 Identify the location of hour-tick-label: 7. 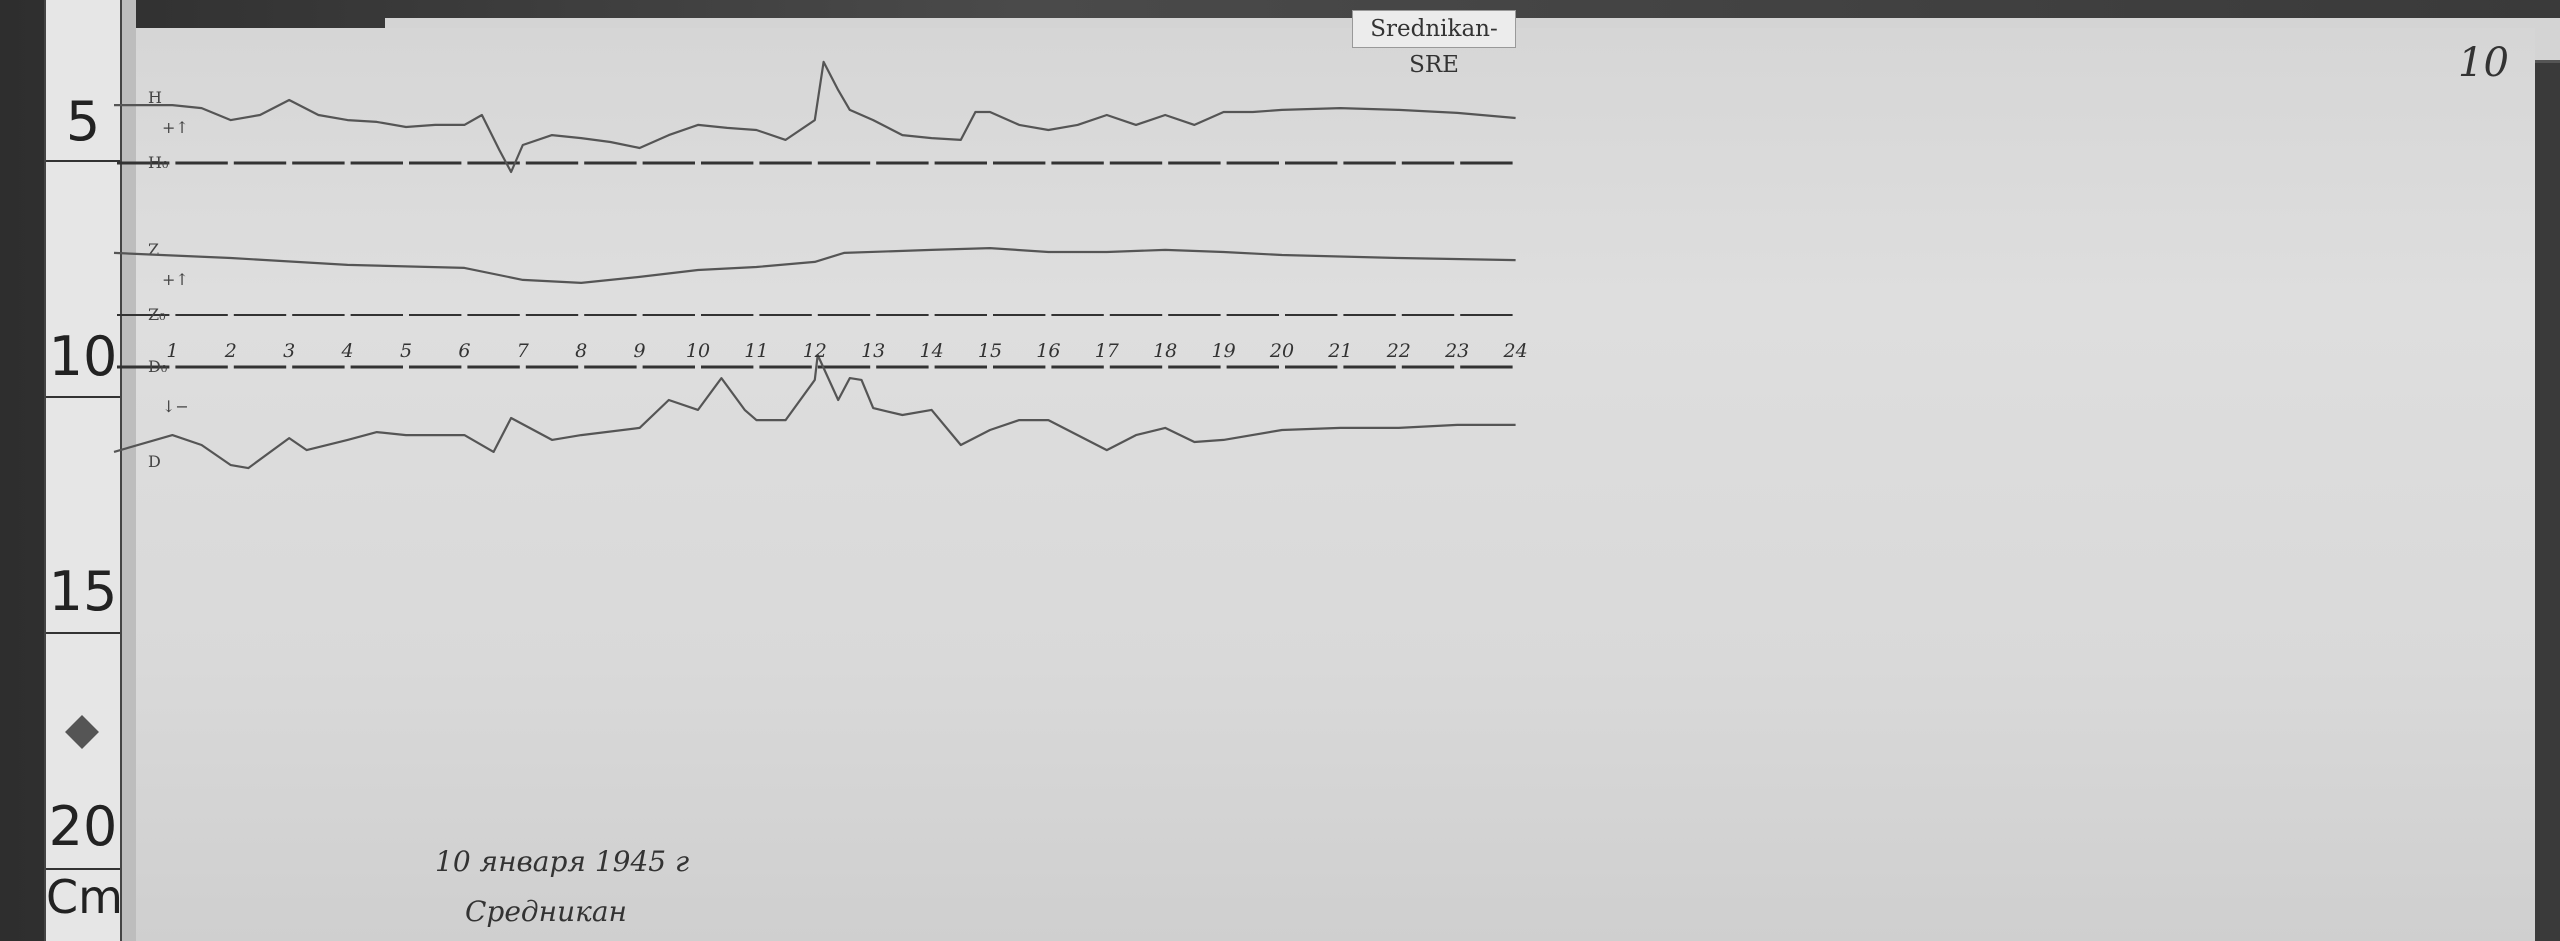
(523, 351).